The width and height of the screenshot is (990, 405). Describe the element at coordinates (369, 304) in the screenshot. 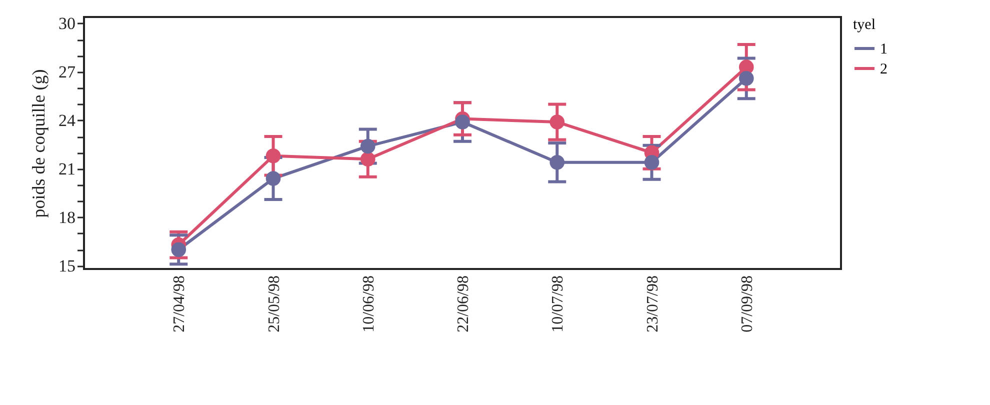

I see `x-tick-label: 10/06/98` at that location.